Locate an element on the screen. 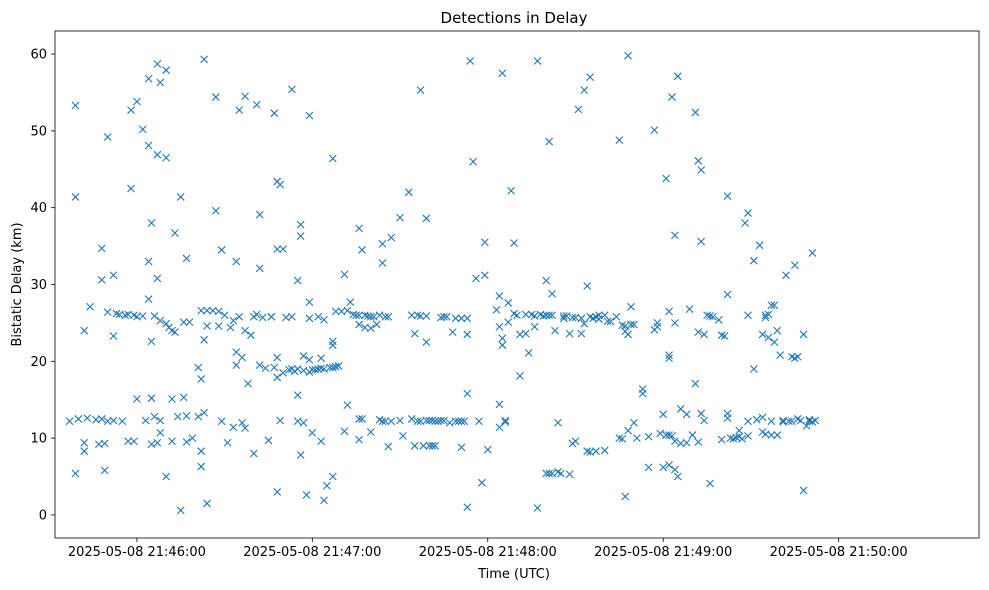 This screenshot has height=590, width=989. x-tick-label: 2025-05-08 21:46:00 is located at coordinates (137, 552).